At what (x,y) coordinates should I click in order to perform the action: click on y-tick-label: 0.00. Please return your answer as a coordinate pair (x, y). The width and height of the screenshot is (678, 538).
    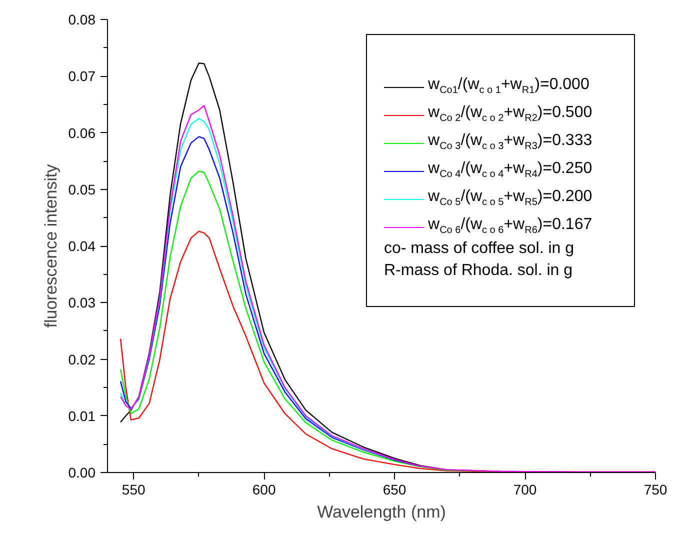
    Looking at the image, I should click on (82, 472).